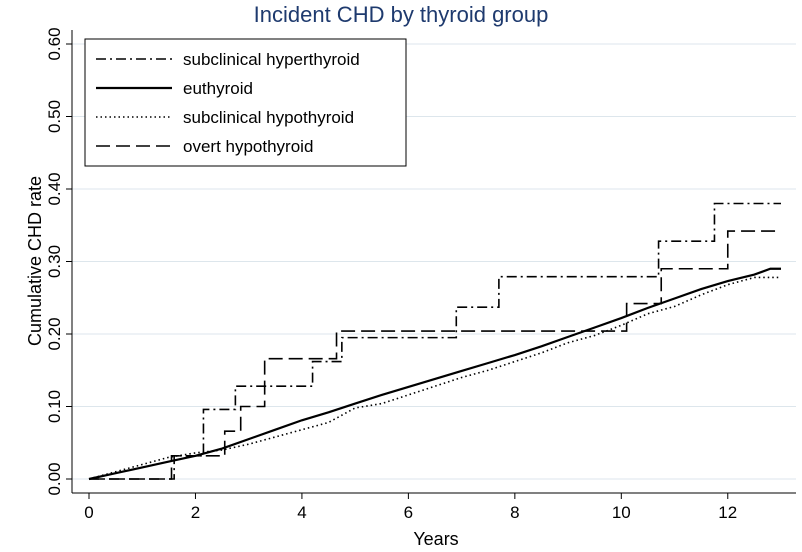 This screenshot has width=802, height=552. Describe the element at coordinates (54, 188) in the screenshot. I see `y-tick-label-4: 0.40` at that location.